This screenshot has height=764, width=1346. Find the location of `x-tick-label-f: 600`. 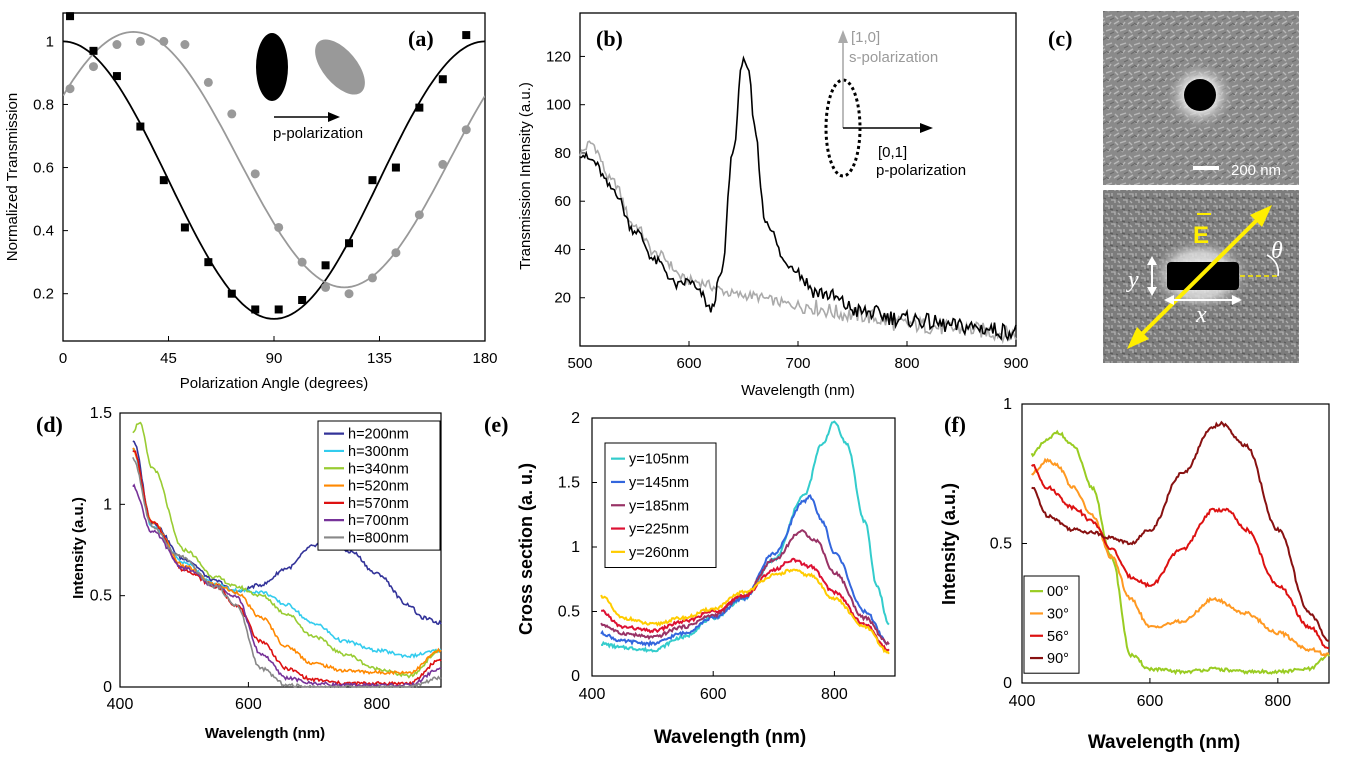

x-tick-label-f: 600 is located at coordinates (1150, 701).